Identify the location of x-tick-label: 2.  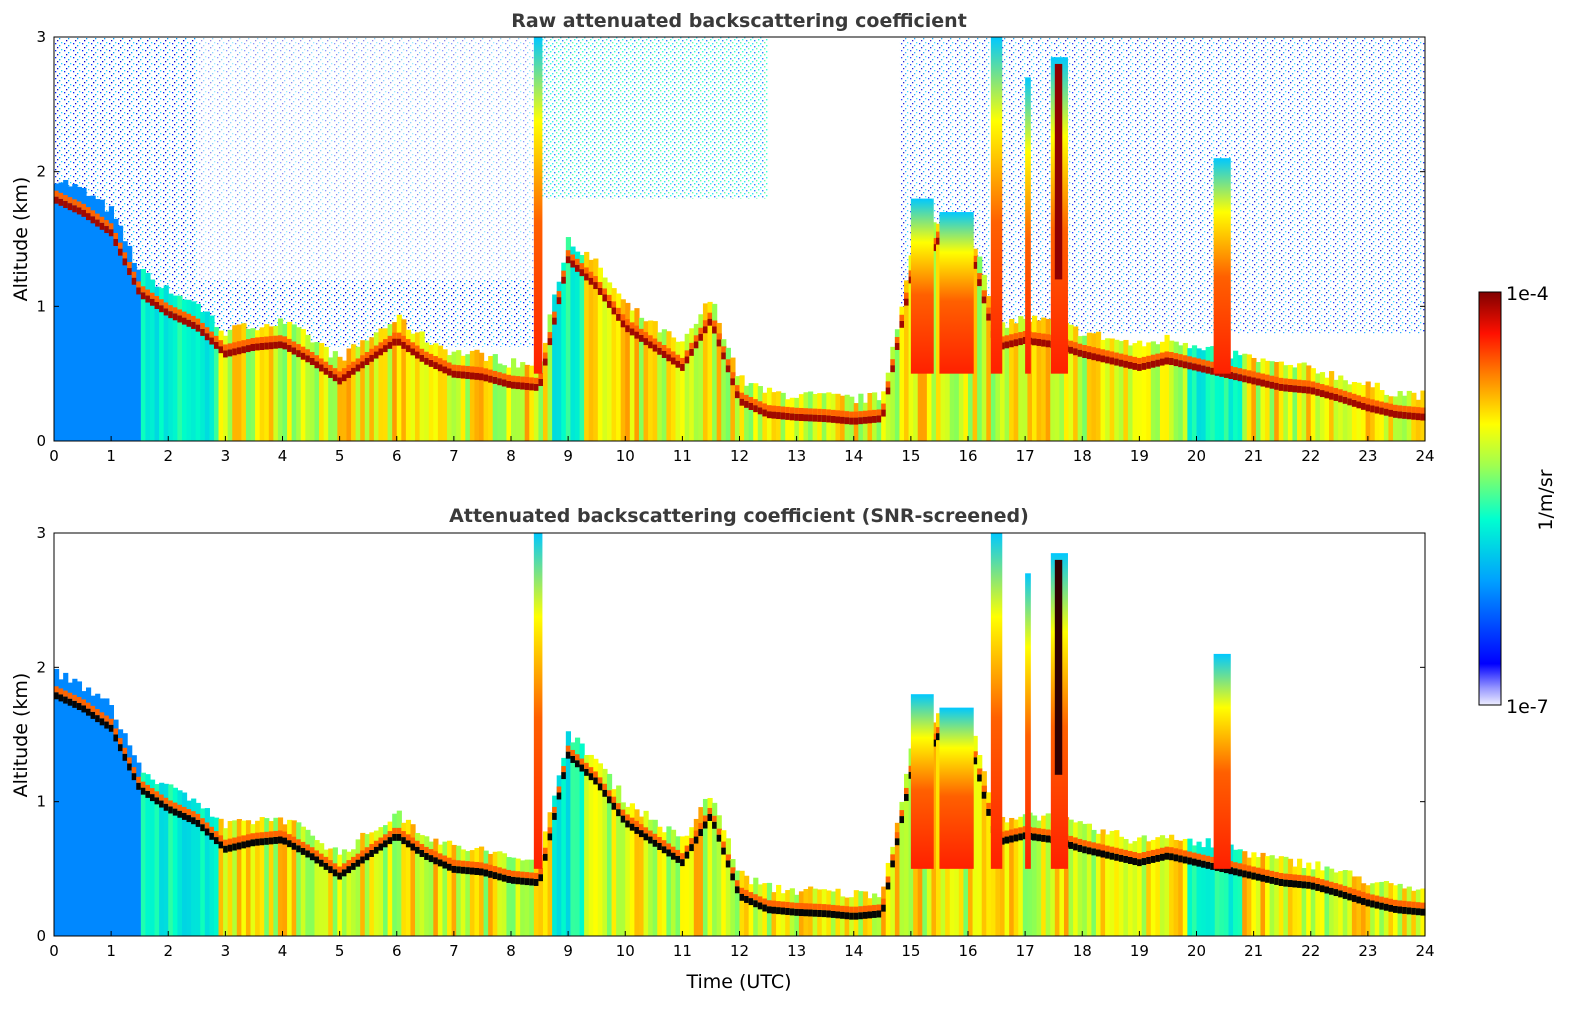
(168, 951).